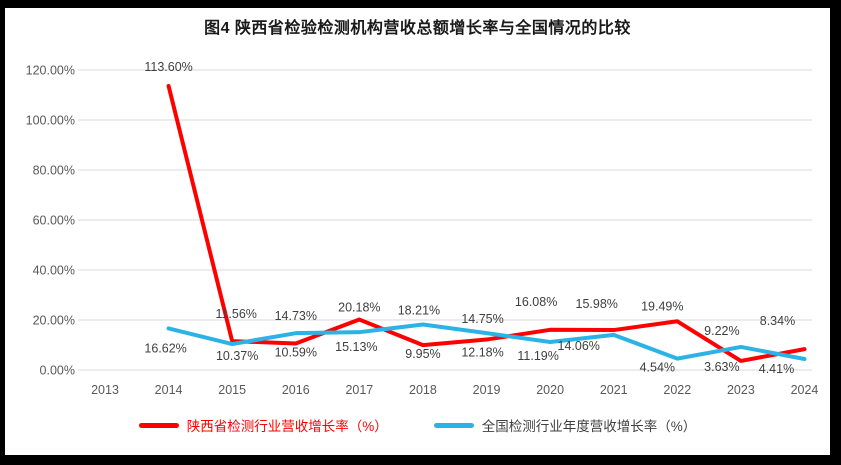  I want to click on x-axis-label: 2019, so click(487, 390).